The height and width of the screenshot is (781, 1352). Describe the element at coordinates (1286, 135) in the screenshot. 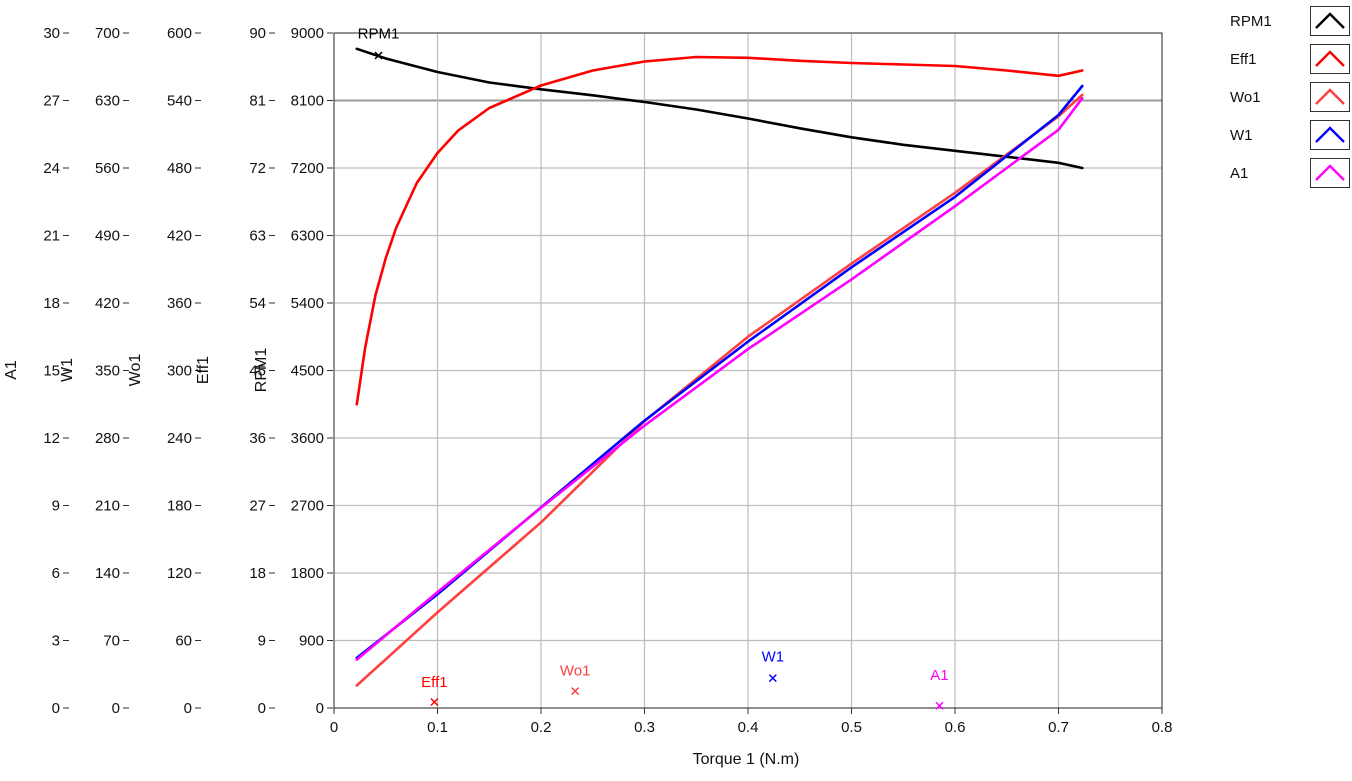

I see `legend-item-W1: W1` at that location.